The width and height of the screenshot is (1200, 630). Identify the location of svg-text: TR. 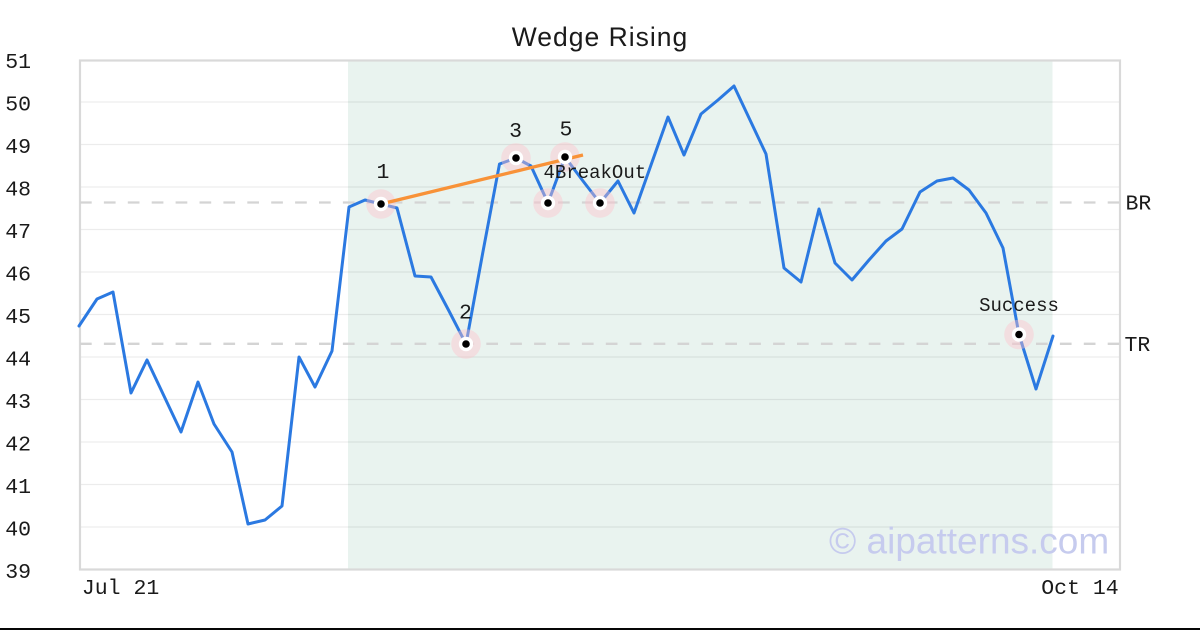
(1138, 346).